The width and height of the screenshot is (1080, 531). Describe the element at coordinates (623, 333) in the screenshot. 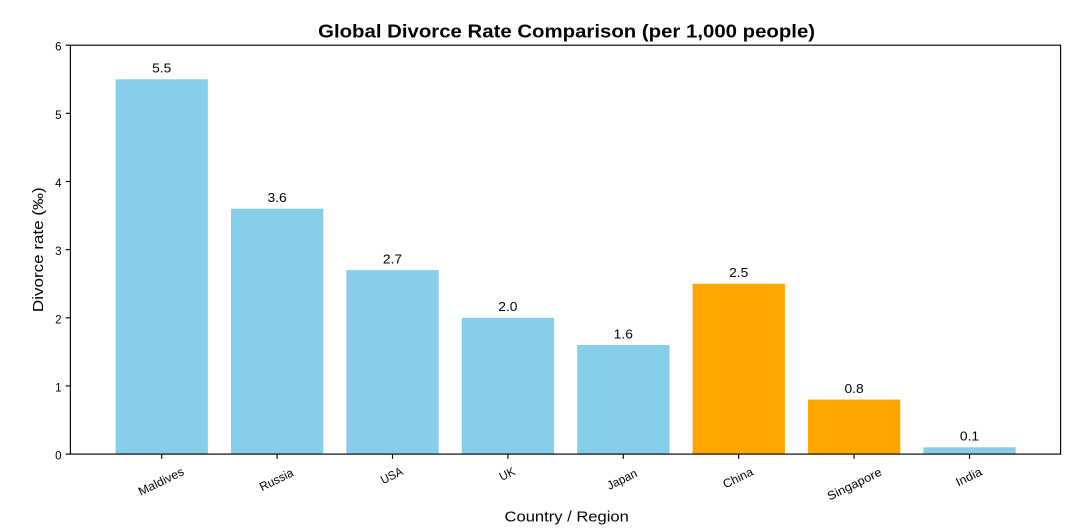

I see `svg-text: 1.6` at that location.